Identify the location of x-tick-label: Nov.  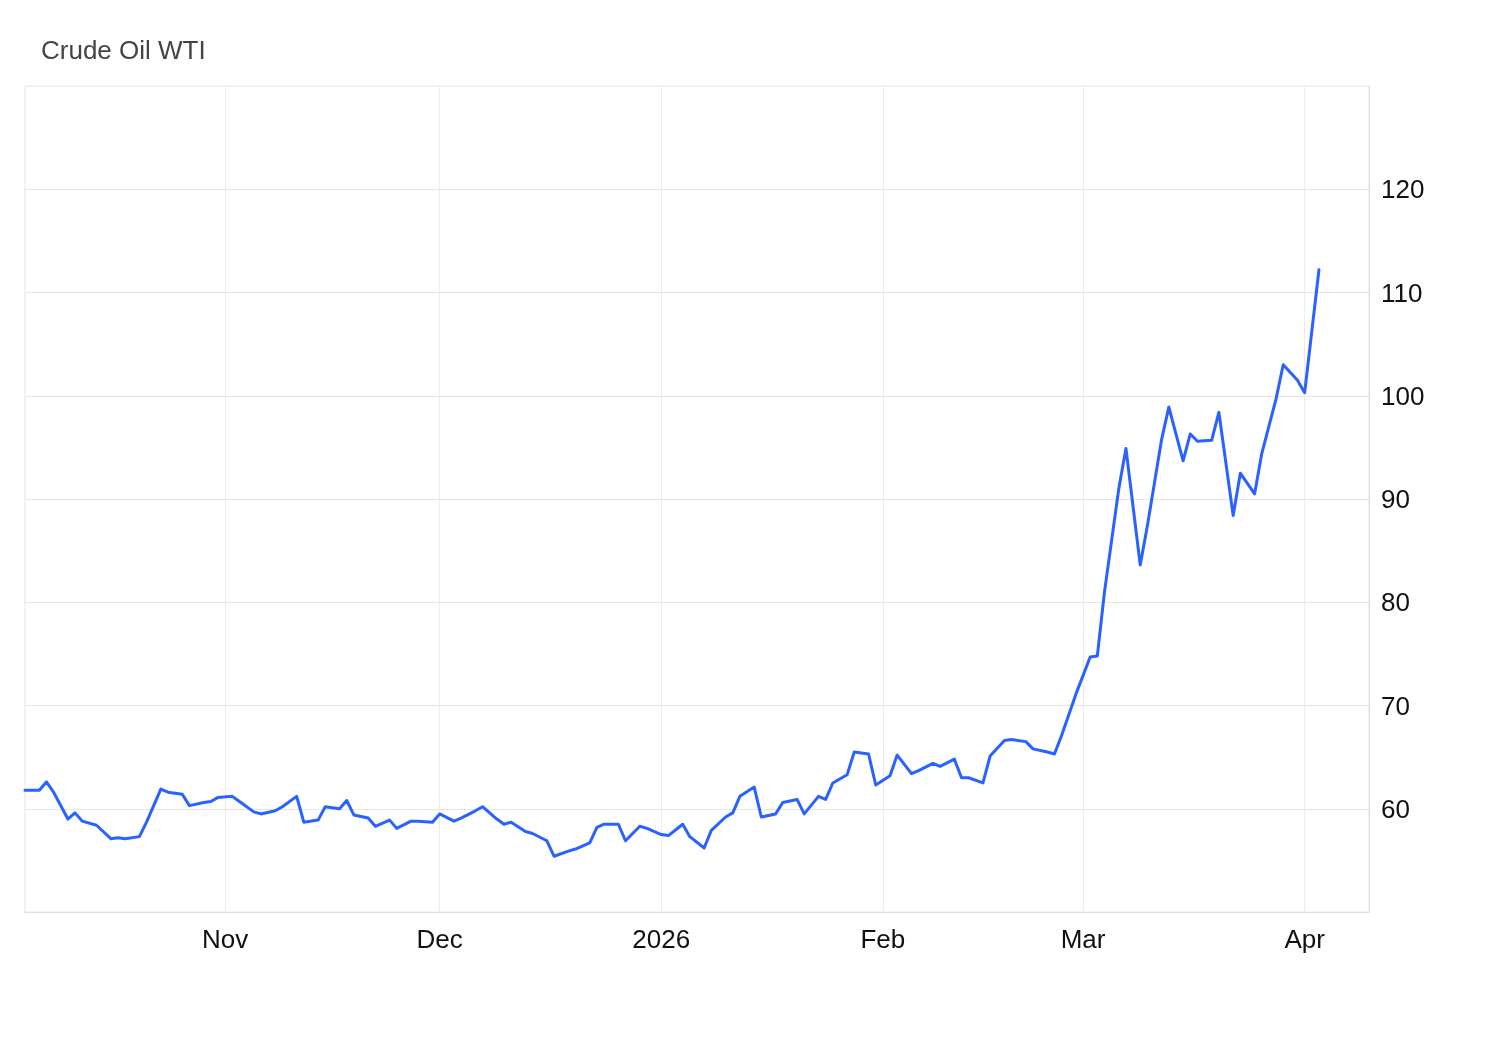
(225, 939).